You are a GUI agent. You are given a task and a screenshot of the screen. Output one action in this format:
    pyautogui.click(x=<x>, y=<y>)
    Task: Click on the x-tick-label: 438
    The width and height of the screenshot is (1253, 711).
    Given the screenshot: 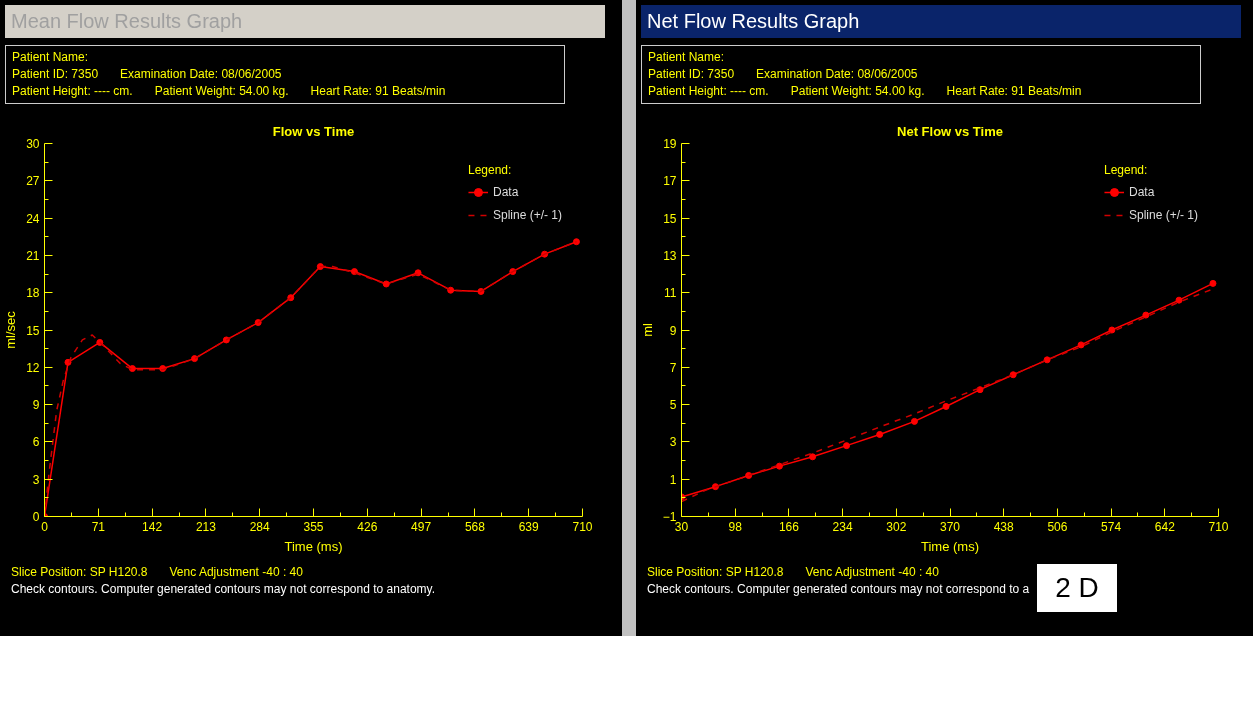 What is the action you would take?
    pyautogui.click(x=1004, y=526)
    